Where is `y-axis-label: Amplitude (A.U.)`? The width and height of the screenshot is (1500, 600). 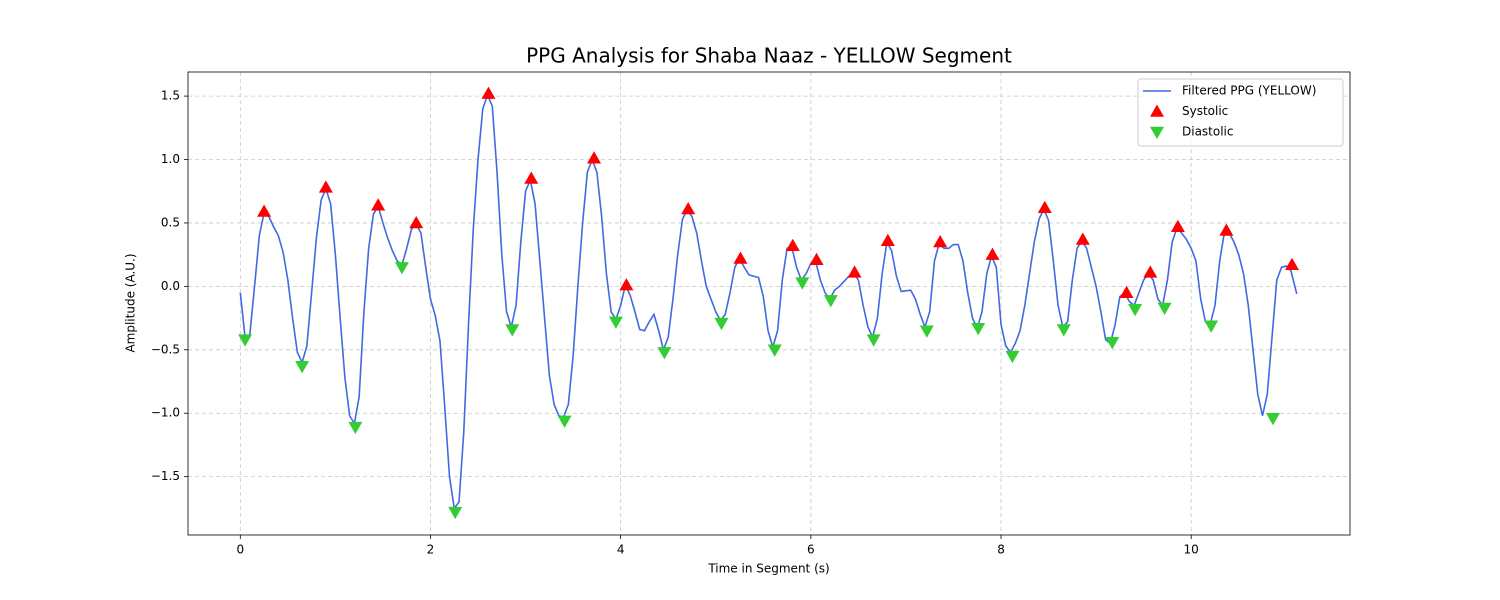
y-axis-label: Amplitude (A.U.) is located at coordinates (131, 302).